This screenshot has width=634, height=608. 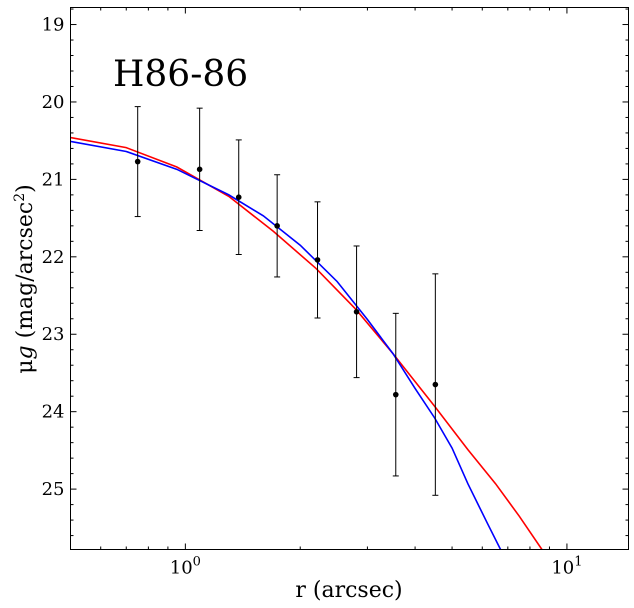 What do you see at coordinates (53, 179) in the screenshot?
I see `y-tick-label: 21` at bounding box center [53, 179].